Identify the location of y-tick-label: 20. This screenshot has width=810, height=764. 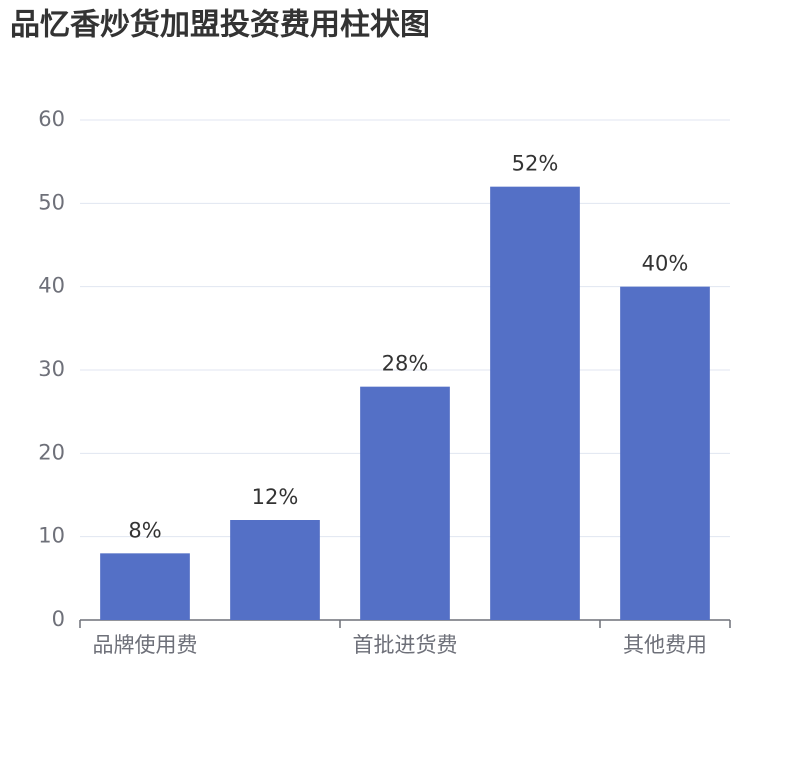
(51, 452).